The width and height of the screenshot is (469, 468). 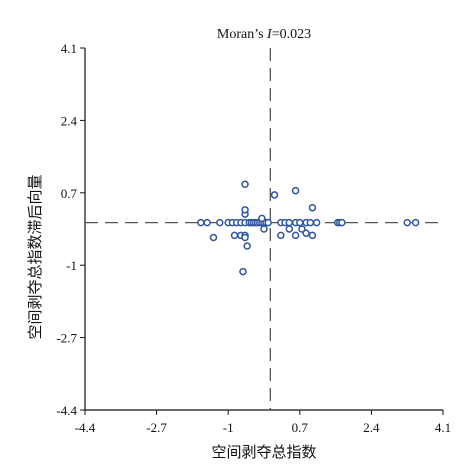 I want to click on x-tick-label: 2.4, so click(x=371, y=427).